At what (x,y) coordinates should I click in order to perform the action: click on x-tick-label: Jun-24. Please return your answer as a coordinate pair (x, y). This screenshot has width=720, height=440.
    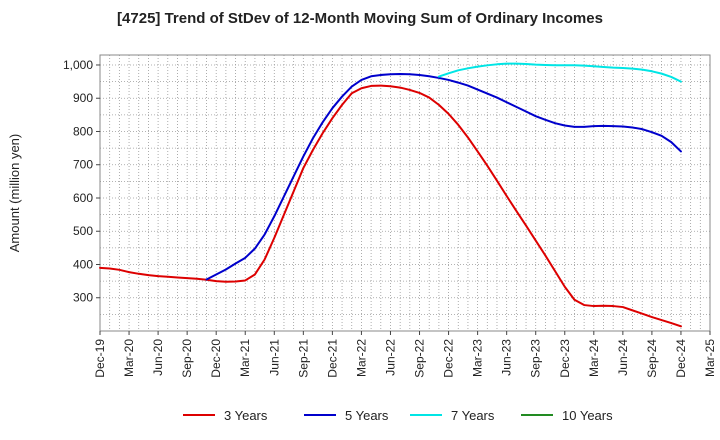
    Looking at the image, I should click on (623, 357).